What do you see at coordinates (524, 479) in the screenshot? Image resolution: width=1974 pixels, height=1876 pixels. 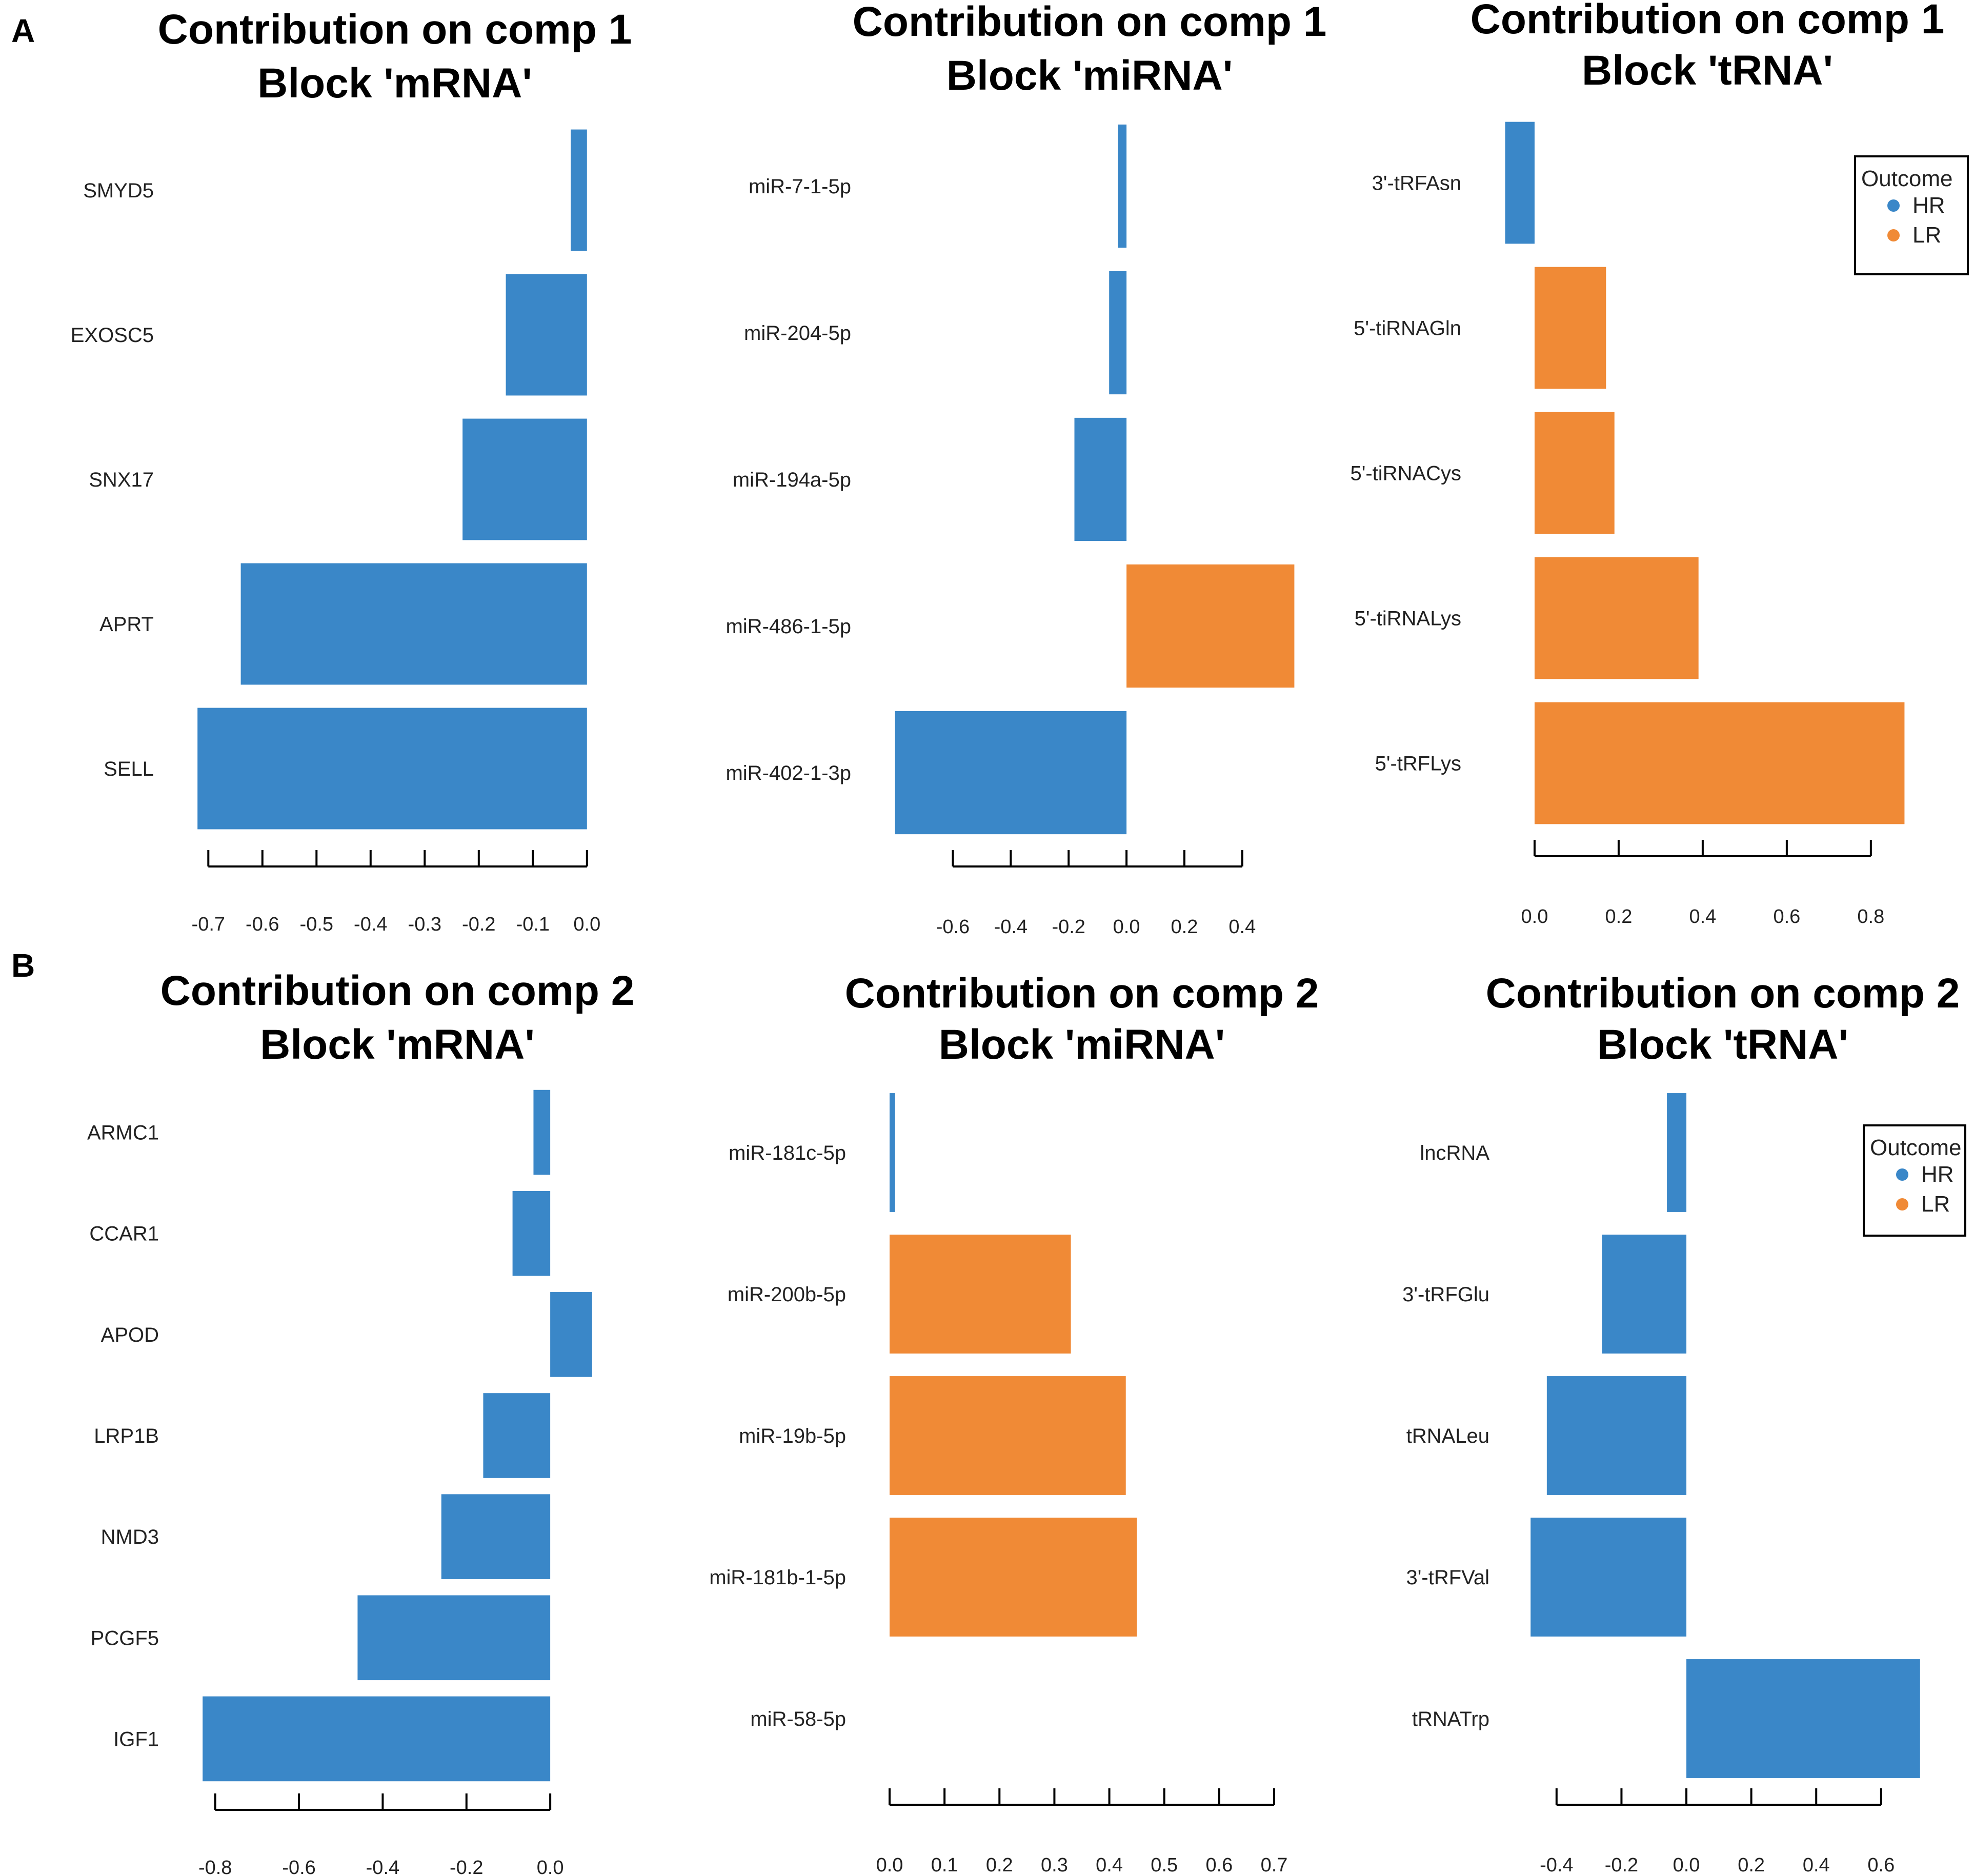 I see `bar-SNX17` at bounding box center [524, 479].